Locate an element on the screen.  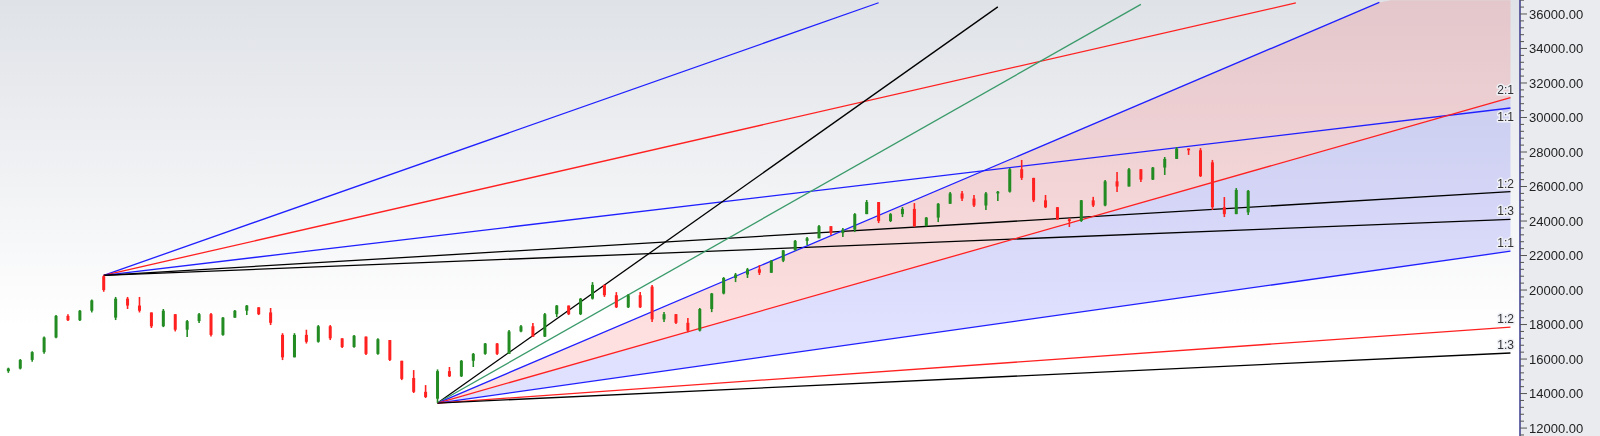
y-tick-label: 12000.00 is located at coordinates (1556, 428).